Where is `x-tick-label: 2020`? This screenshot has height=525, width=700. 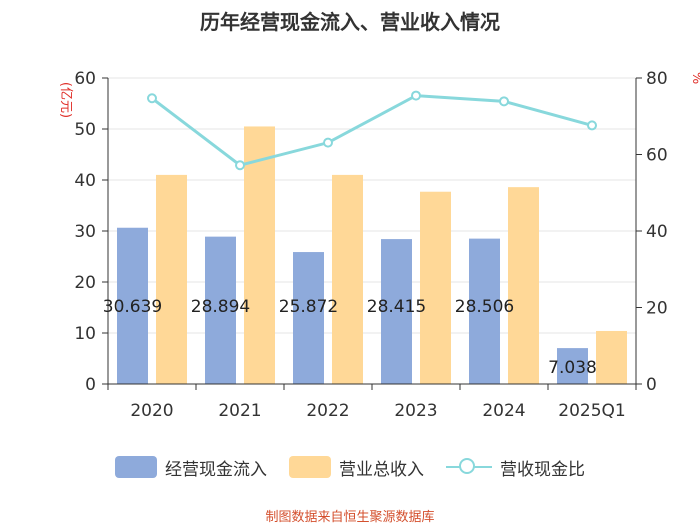
x-tick-label: 2020 is located at coordinates (151, 411).